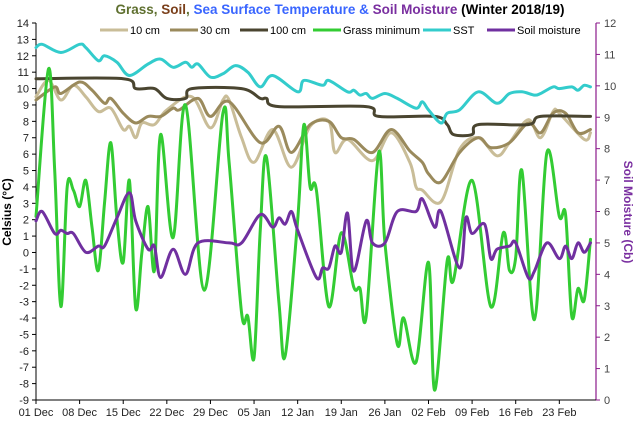 This screenshot has height=422, width=634. What do you see at coordinates (23, 40) in the screenshot?
I see `y-tick-label: 13` at bounding box center [23, 40].